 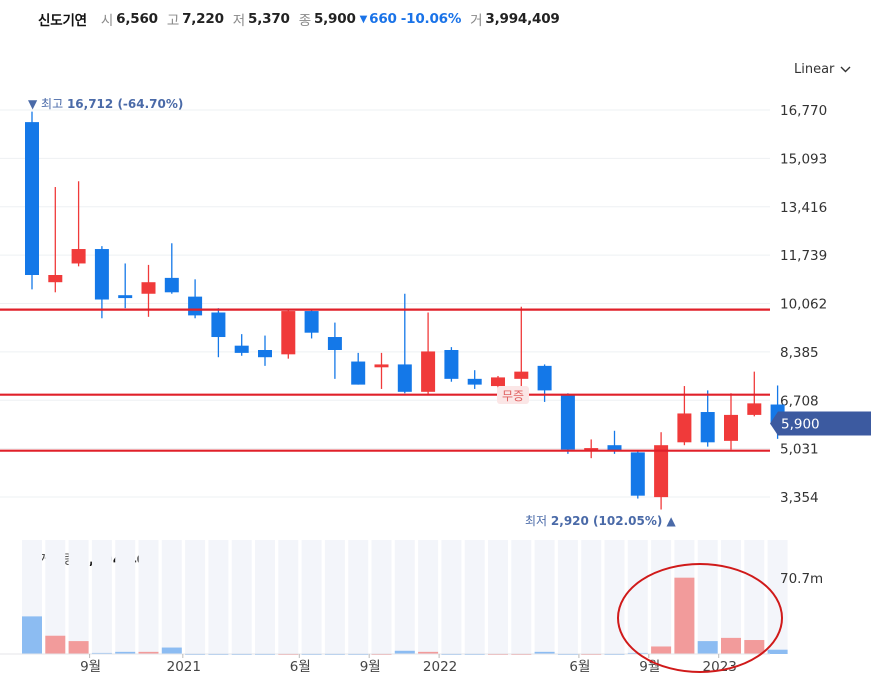 I want to click on scale-toggle-button: Linear, so click(x=822, y=69).